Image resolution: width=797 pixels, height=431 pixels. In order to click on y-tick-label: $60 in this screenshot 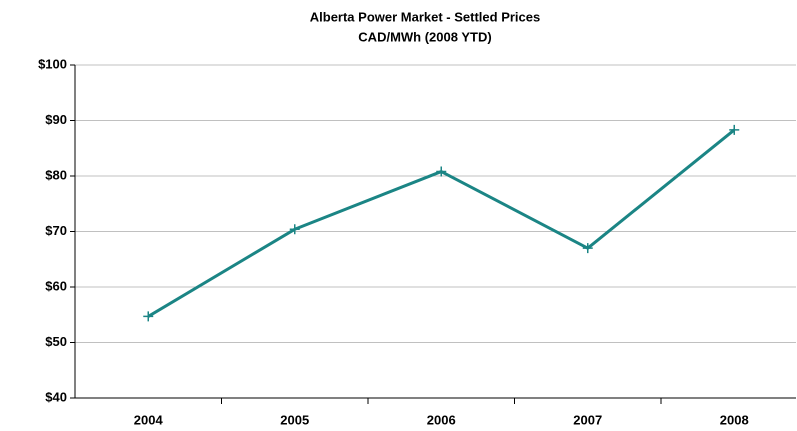, I will do `click(56, 285)`.